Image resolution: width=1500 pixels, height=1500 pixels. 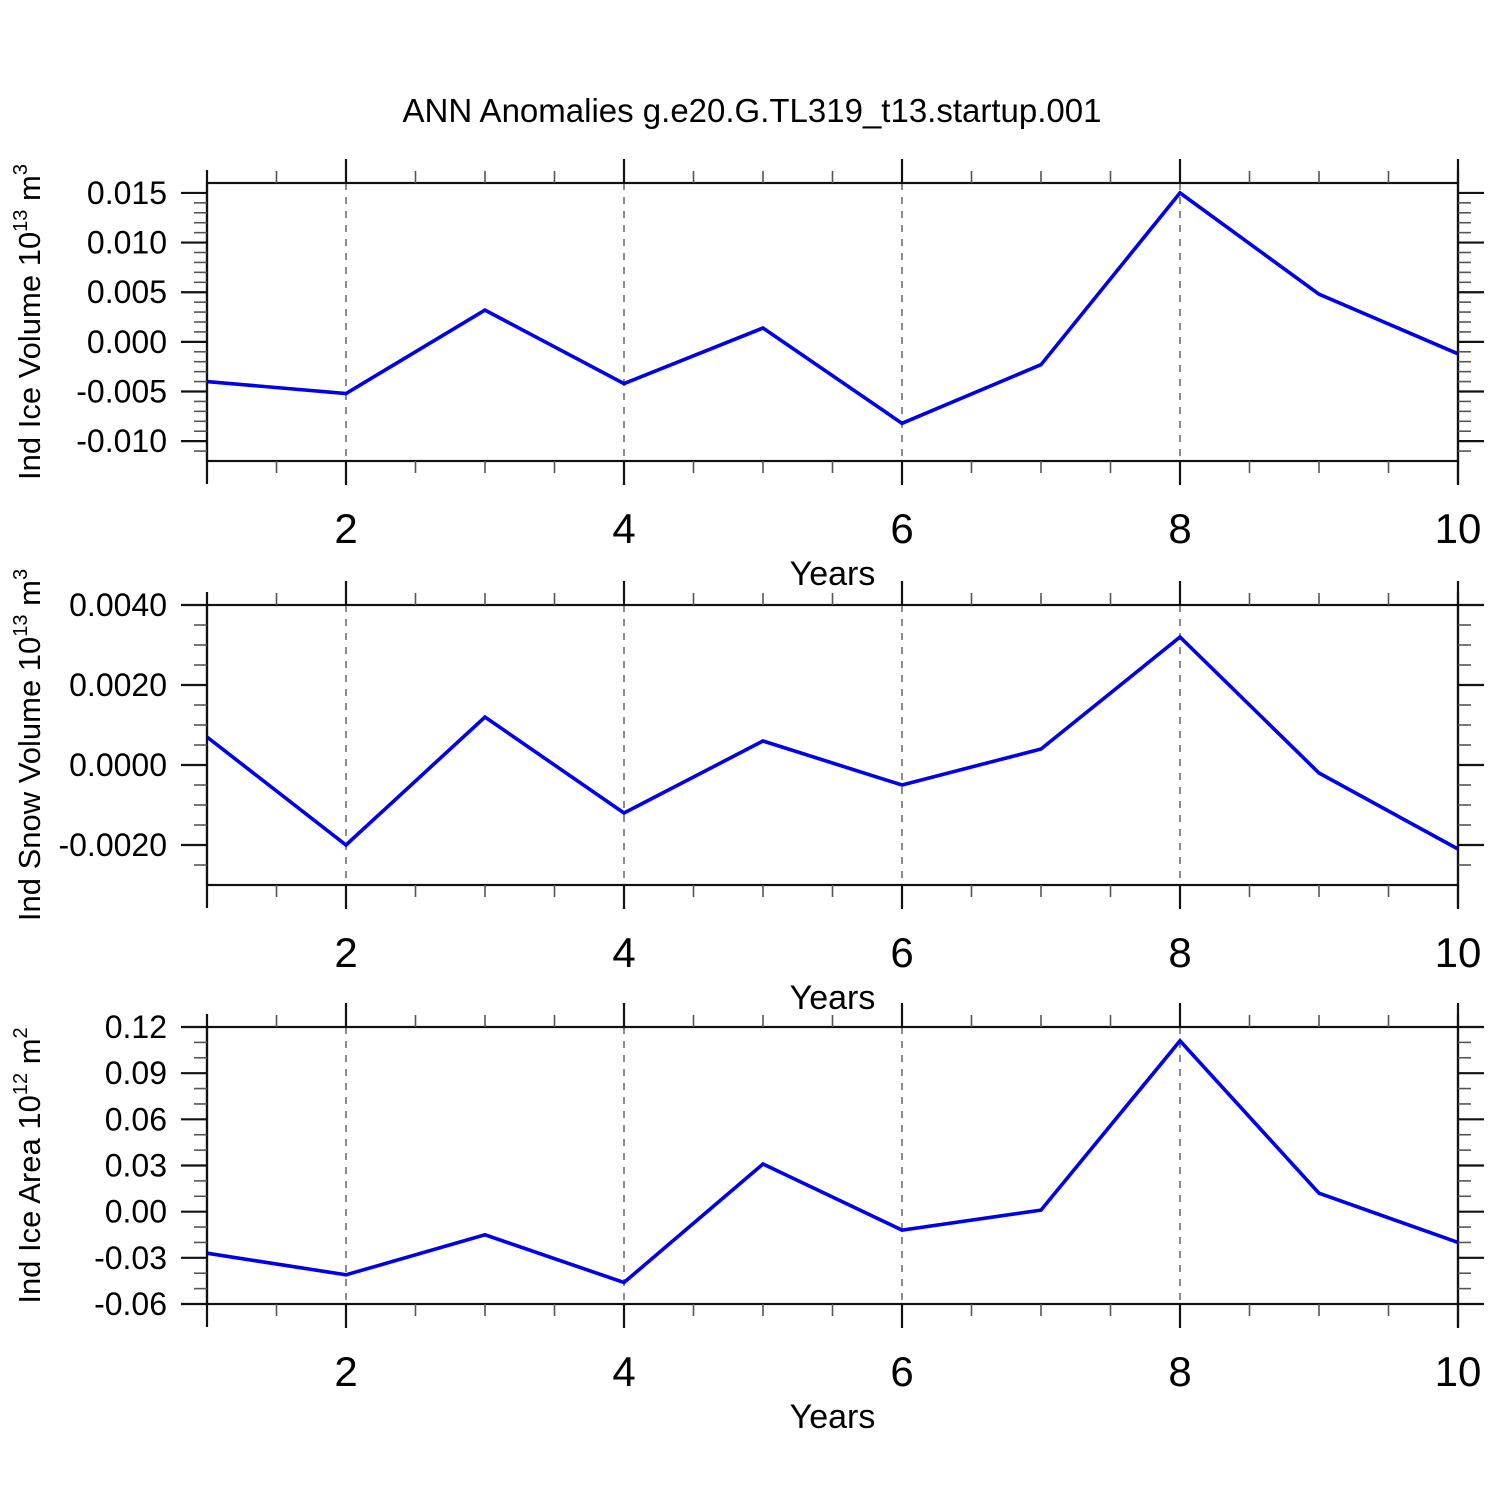 What do you see at coordinates (29, 1199) in the screenshot?
I see `y-axis-title-text: Ind Ice Area 10` at bounding box center [29, 1199].